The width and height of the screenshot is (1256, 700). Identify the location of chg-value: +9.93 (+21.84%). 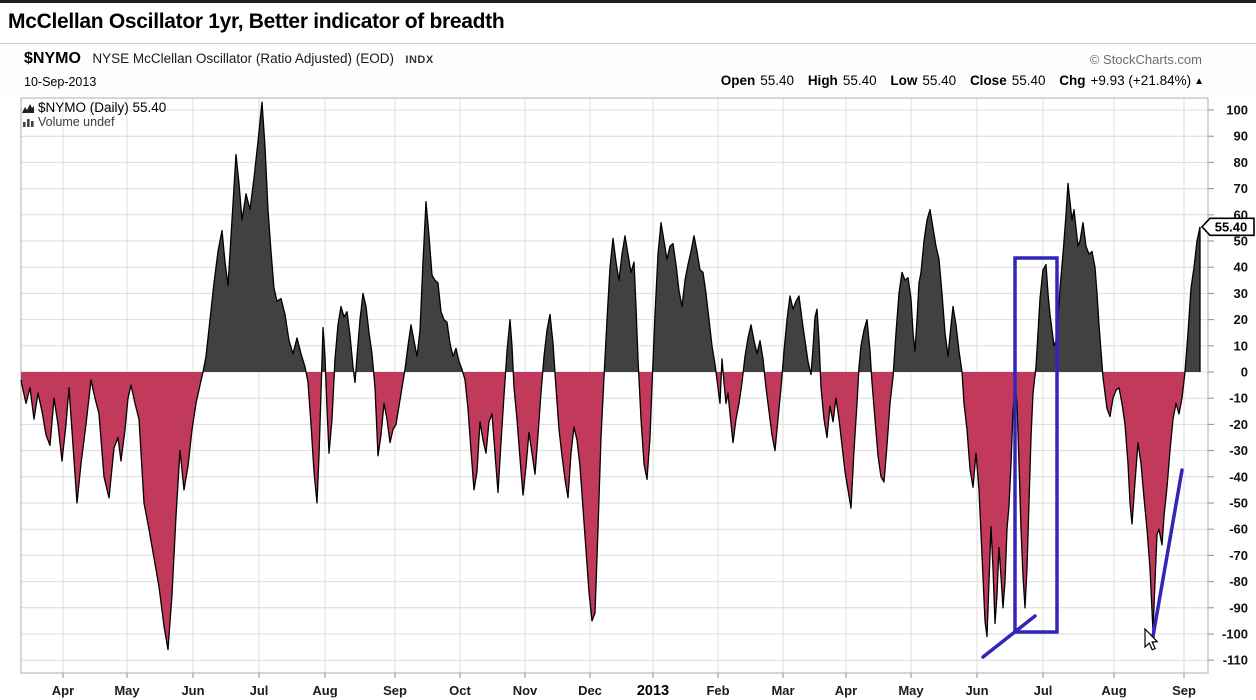
(1141, 80).